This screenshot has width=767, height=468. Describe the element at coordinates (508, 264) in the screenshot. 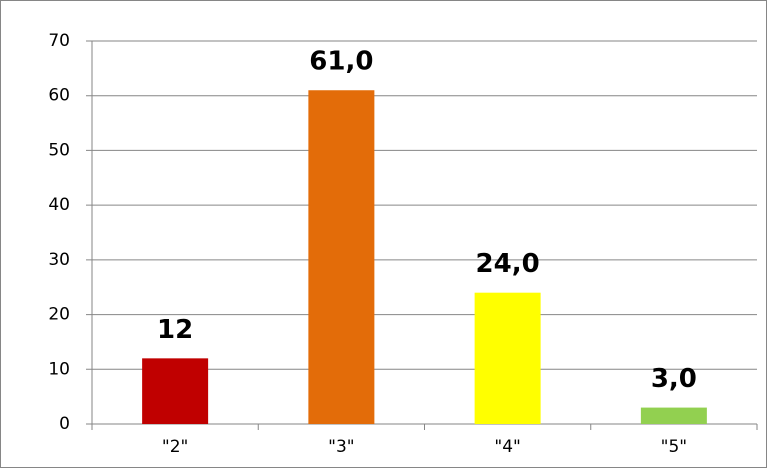

I see `value-label: 24,0` at that location.